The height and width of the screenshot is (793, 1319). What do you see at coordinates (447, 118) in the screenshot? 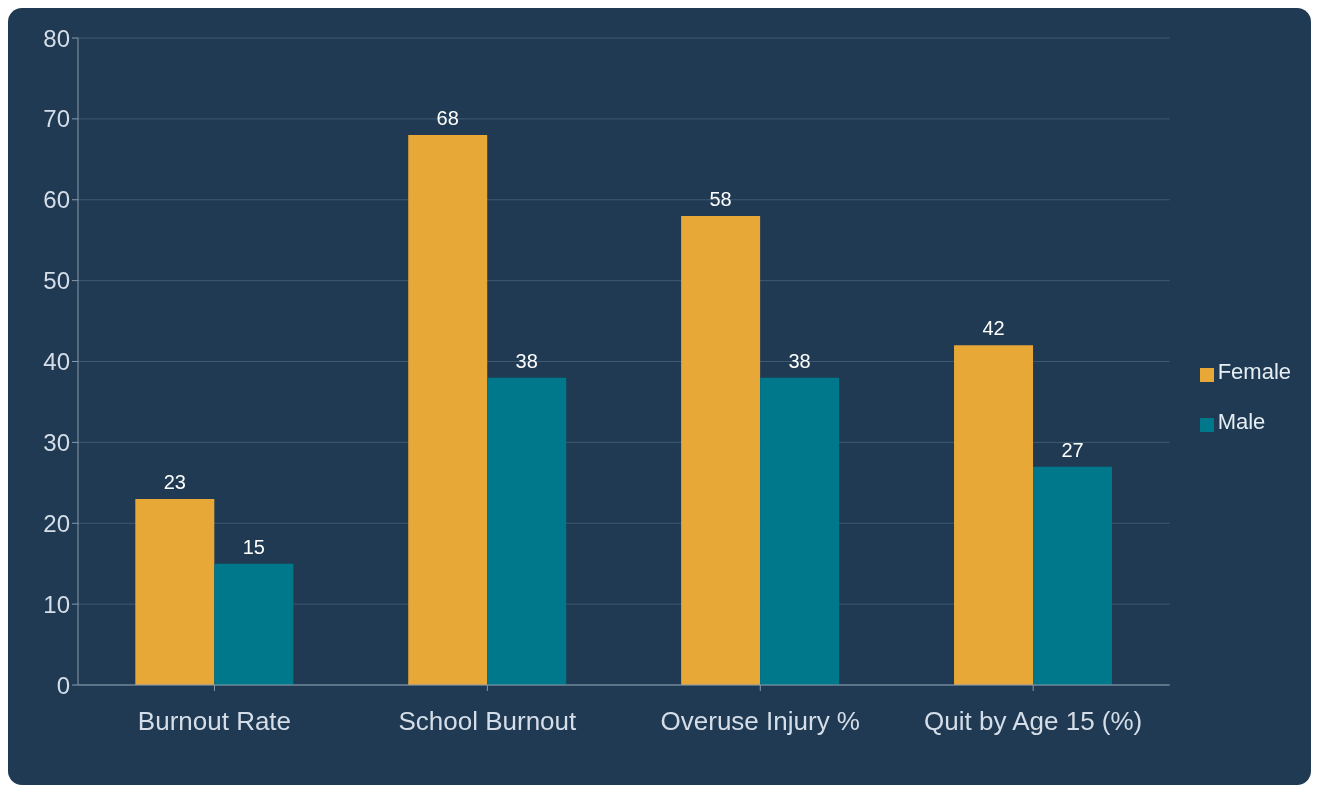
I see `data-label: 68` at bounding box center [447, 118].